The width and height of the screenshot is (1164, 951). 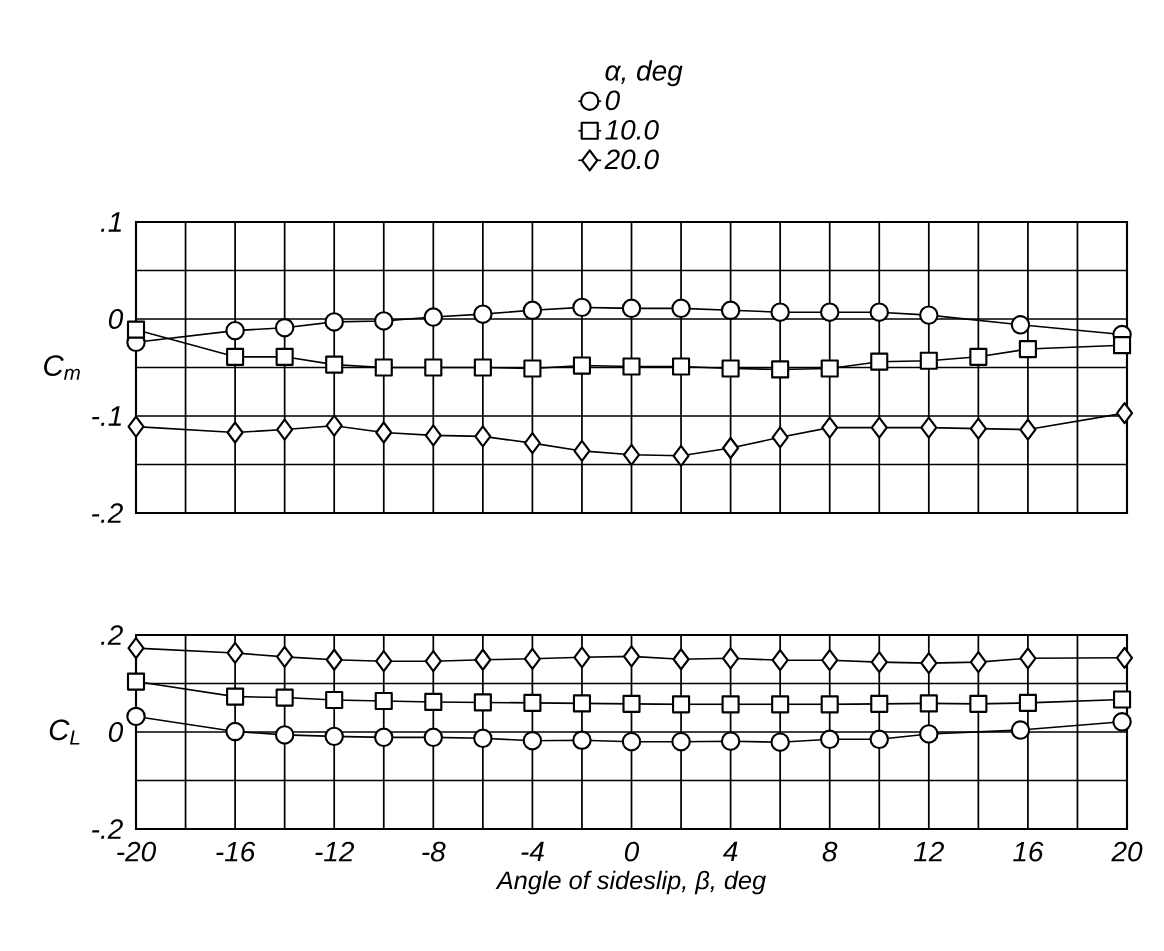 I want to click on y-tick-label: -.2, so click(x=107, y=513).